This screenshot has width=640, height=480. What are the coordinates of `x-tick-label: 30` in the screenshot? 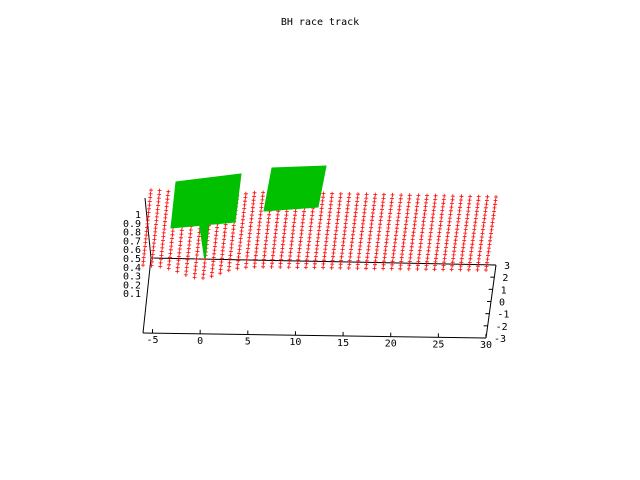 It's located at (486, 345).